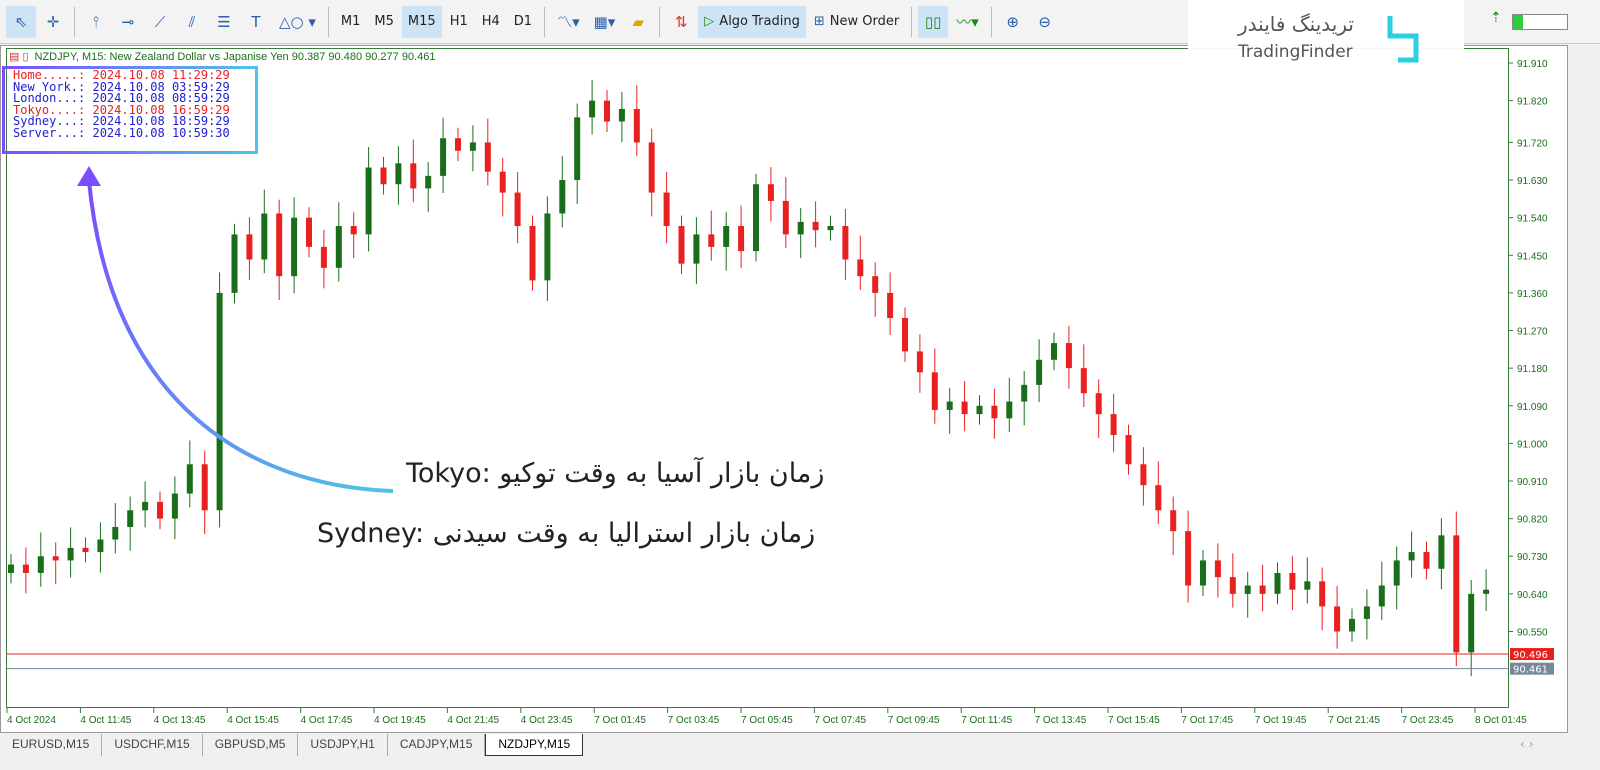 Image resolution: width=1600 pixels, height=770 pixels. I want to click on tab-cadjpy-m15: CADJPY,M15, so click(437, 745).